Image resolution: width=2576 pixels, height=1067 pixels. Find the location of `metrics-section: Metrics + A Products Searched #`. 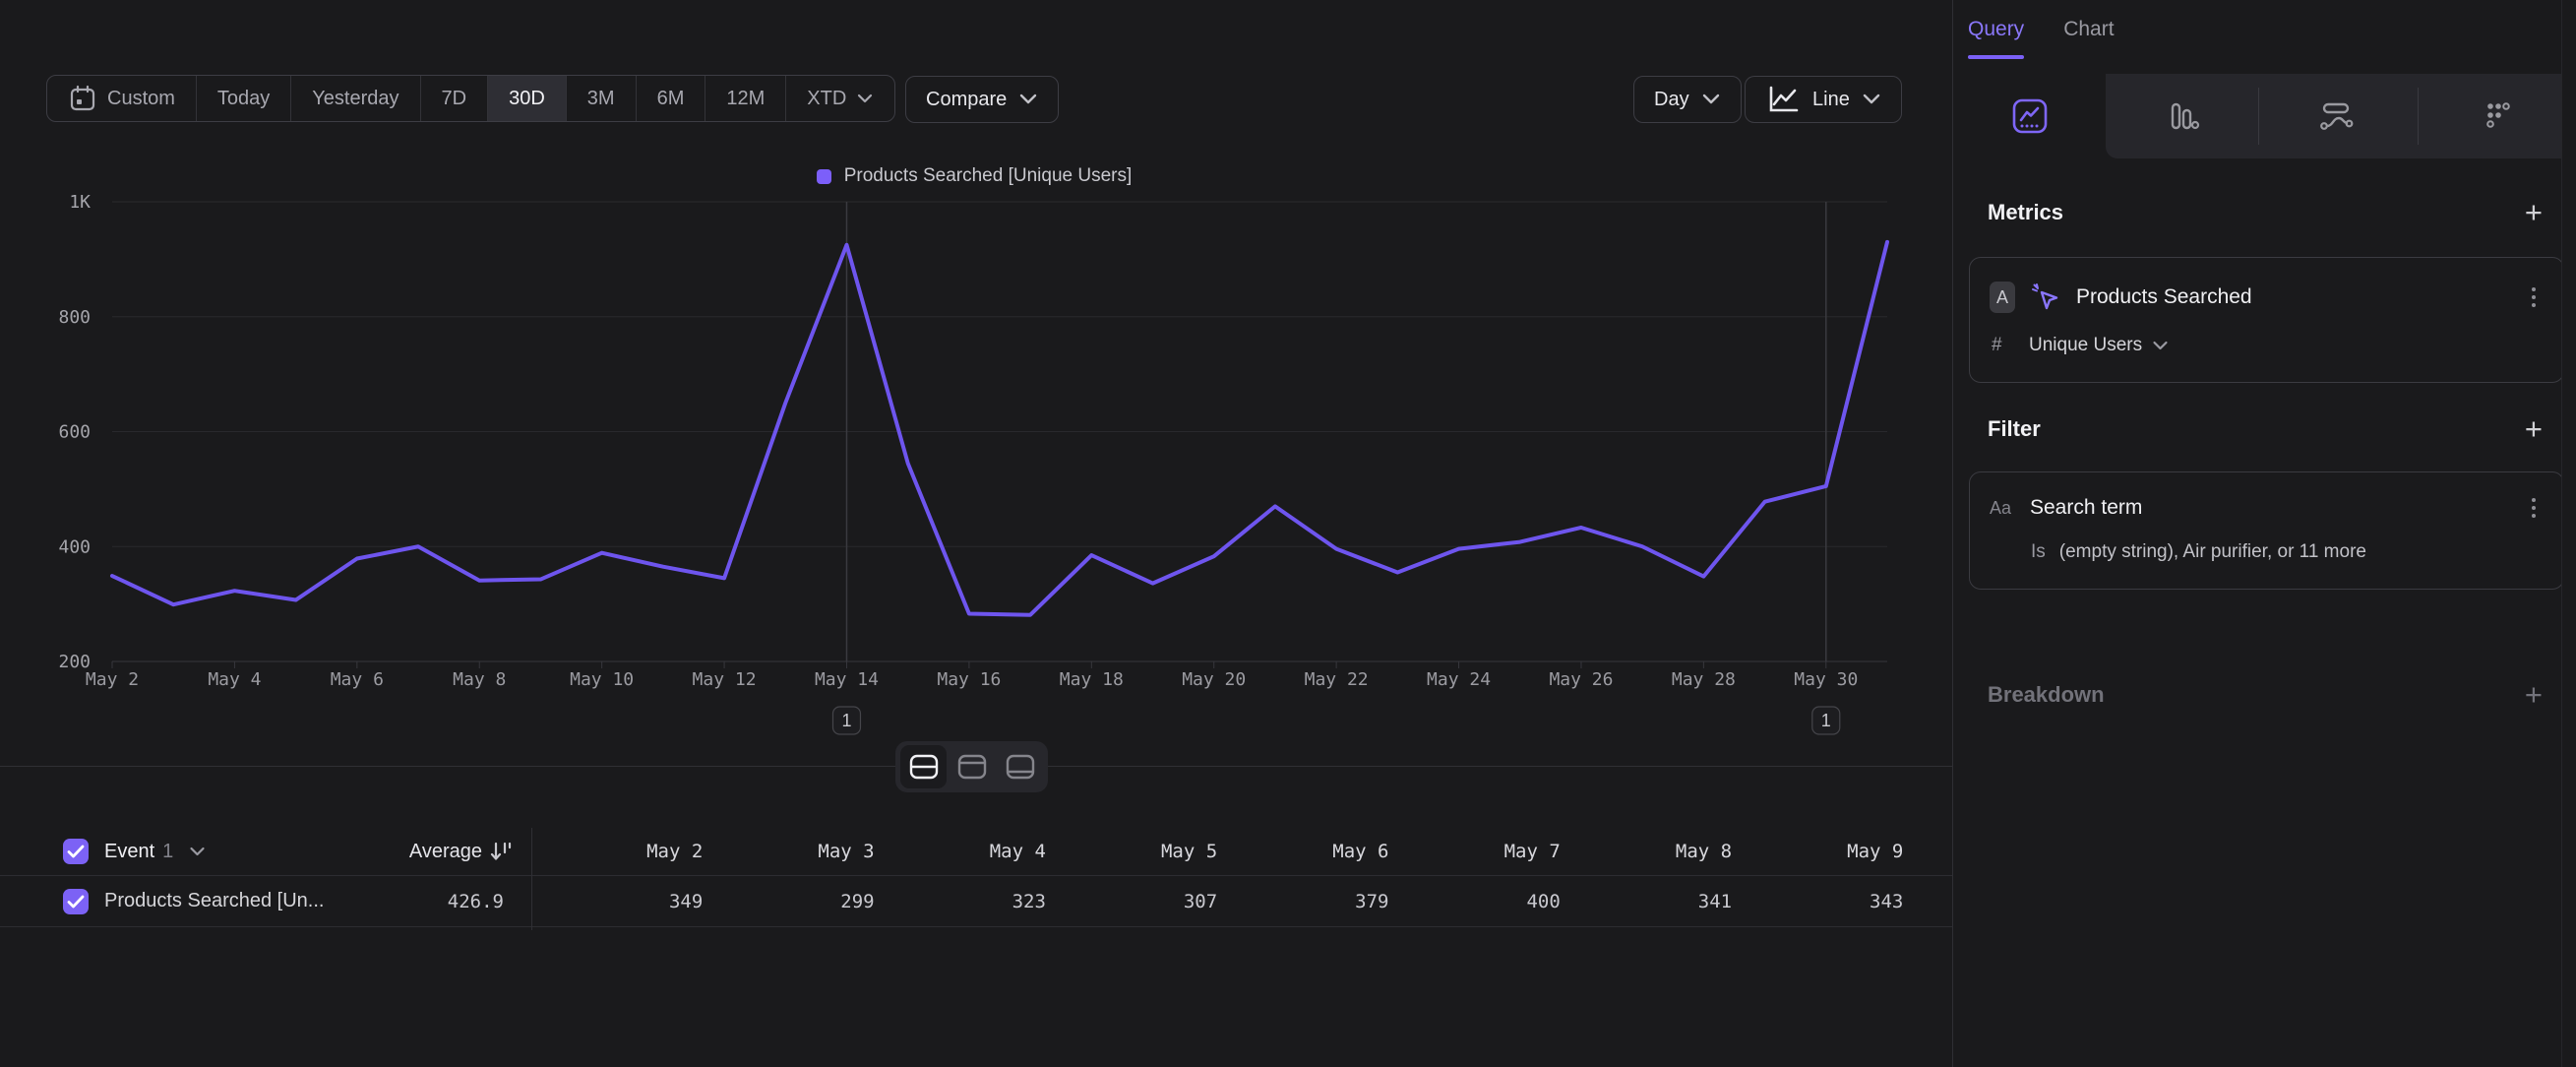

metrics-section: Metrics + A Products Searched # is located at coordinates (2266, 290).